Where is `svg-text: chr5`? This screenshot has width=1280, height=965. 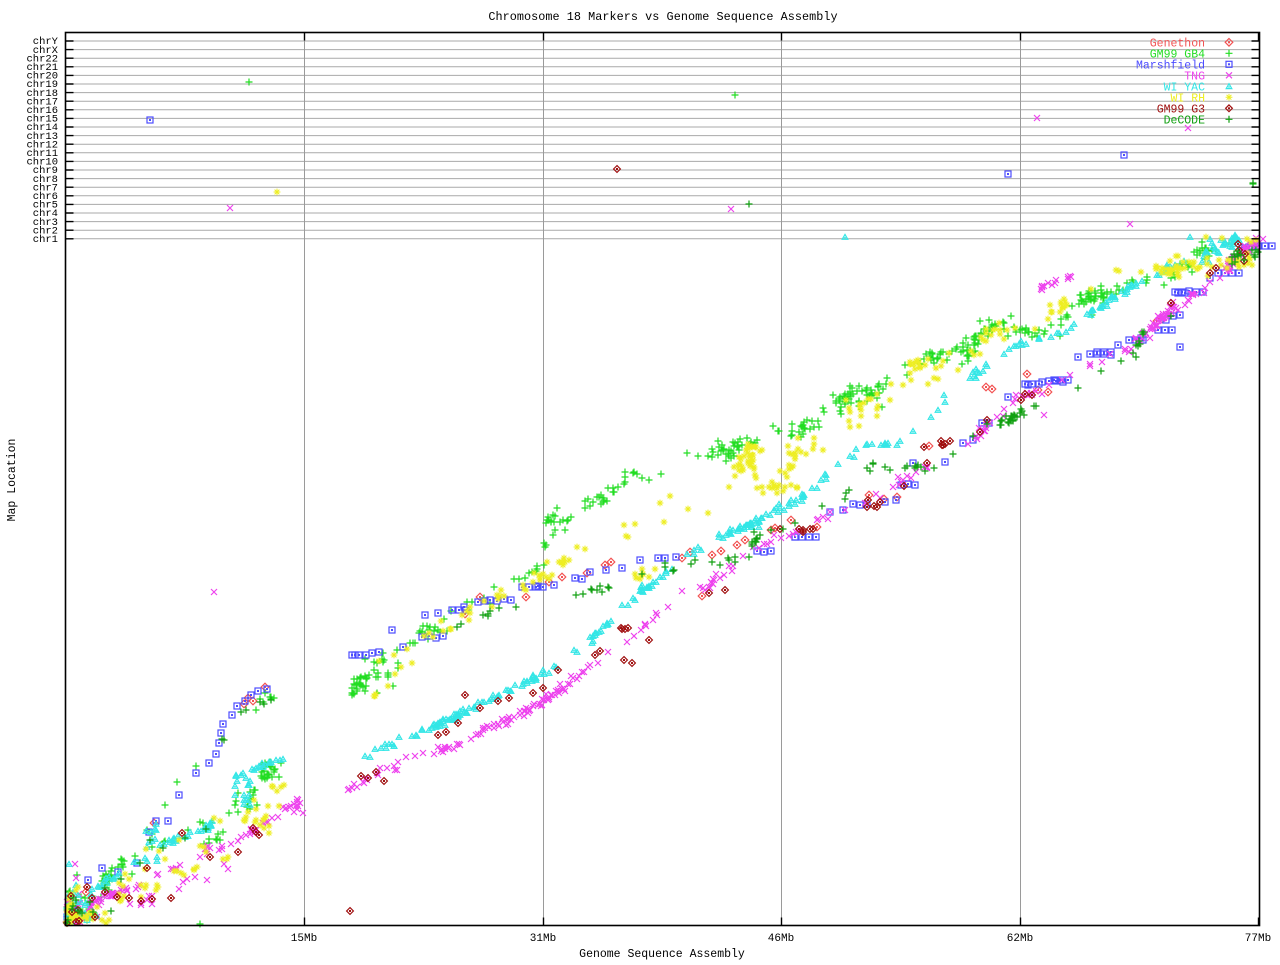 svg-text: chr5 is located at coordinates (45, 206).